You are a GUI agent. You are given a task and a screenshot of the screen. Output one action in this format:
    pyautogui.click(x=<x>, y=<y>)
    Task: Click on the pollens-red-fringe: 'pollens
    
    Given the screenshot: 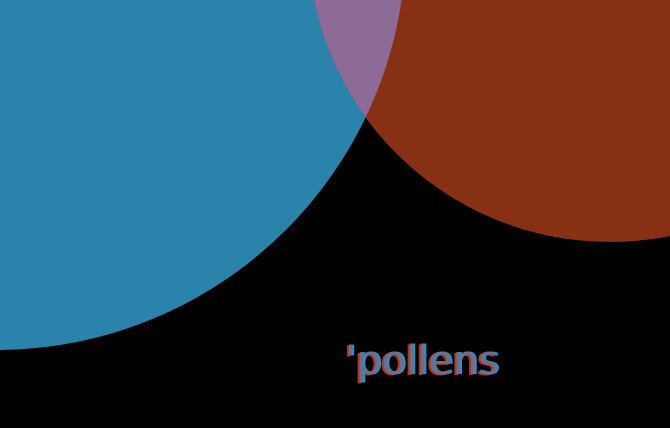 What is the action you would take?
    pyautogui.click(x=420, y=362)
    